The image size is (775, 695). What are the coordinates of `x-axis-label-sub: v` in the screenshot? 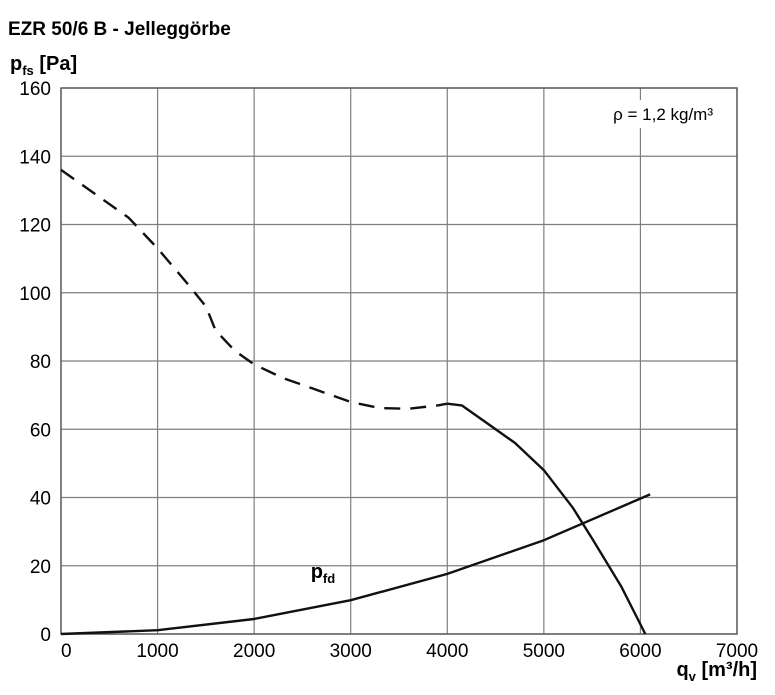 It's located at (693, 676).